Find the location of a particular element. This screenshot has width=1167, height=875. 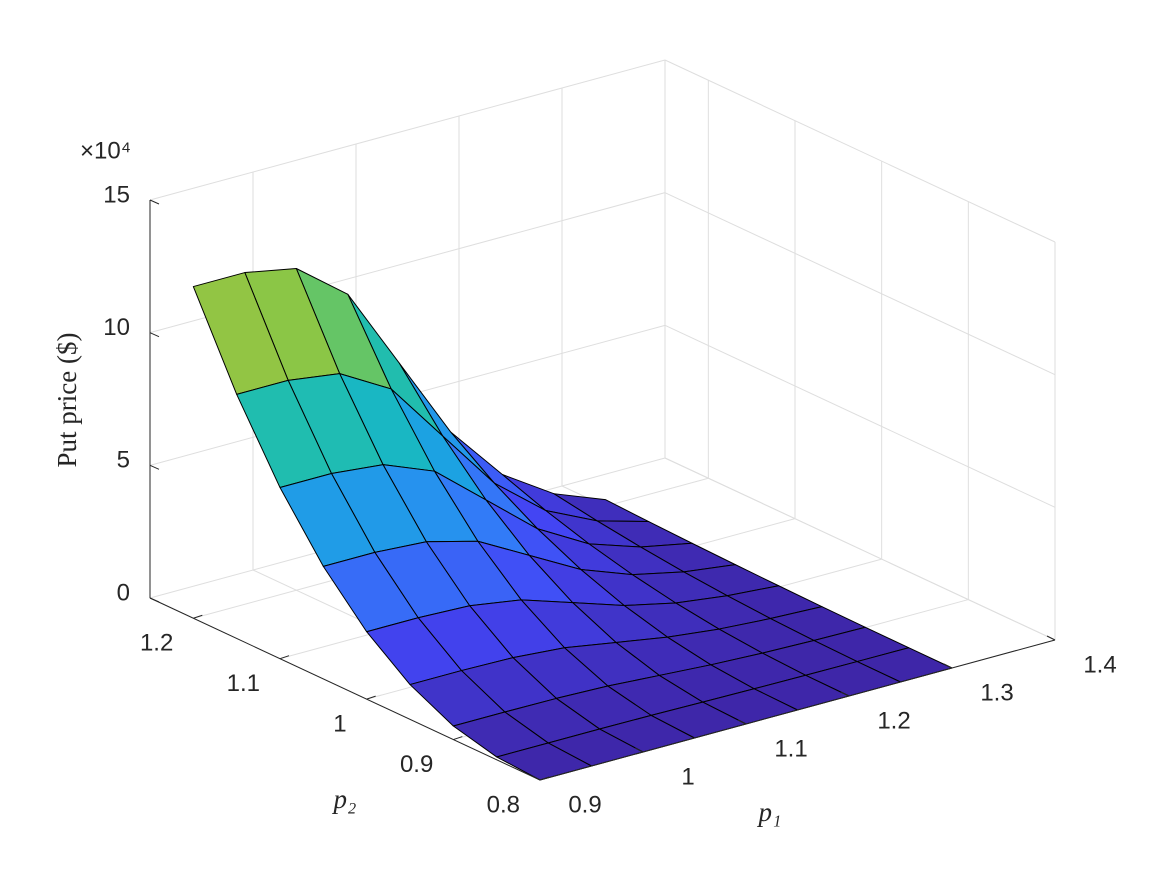

y-tick-label: 0.8 is located at coordinates (503, 804).